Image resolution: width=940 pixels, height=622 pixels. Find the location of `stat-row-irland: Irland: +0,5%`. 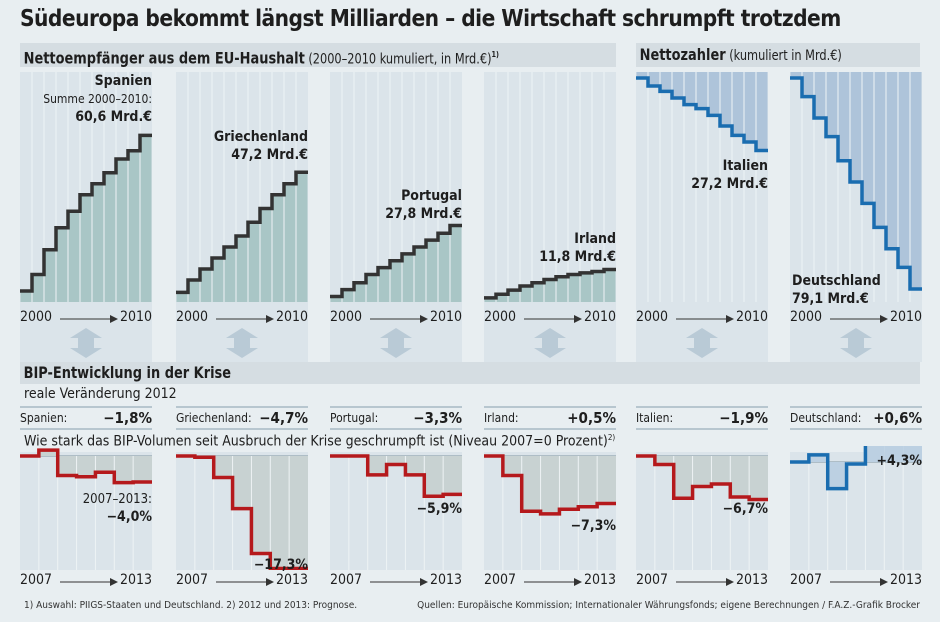

stat-row-irland: Irland: +0,5% is located at coordinates (550, 418).